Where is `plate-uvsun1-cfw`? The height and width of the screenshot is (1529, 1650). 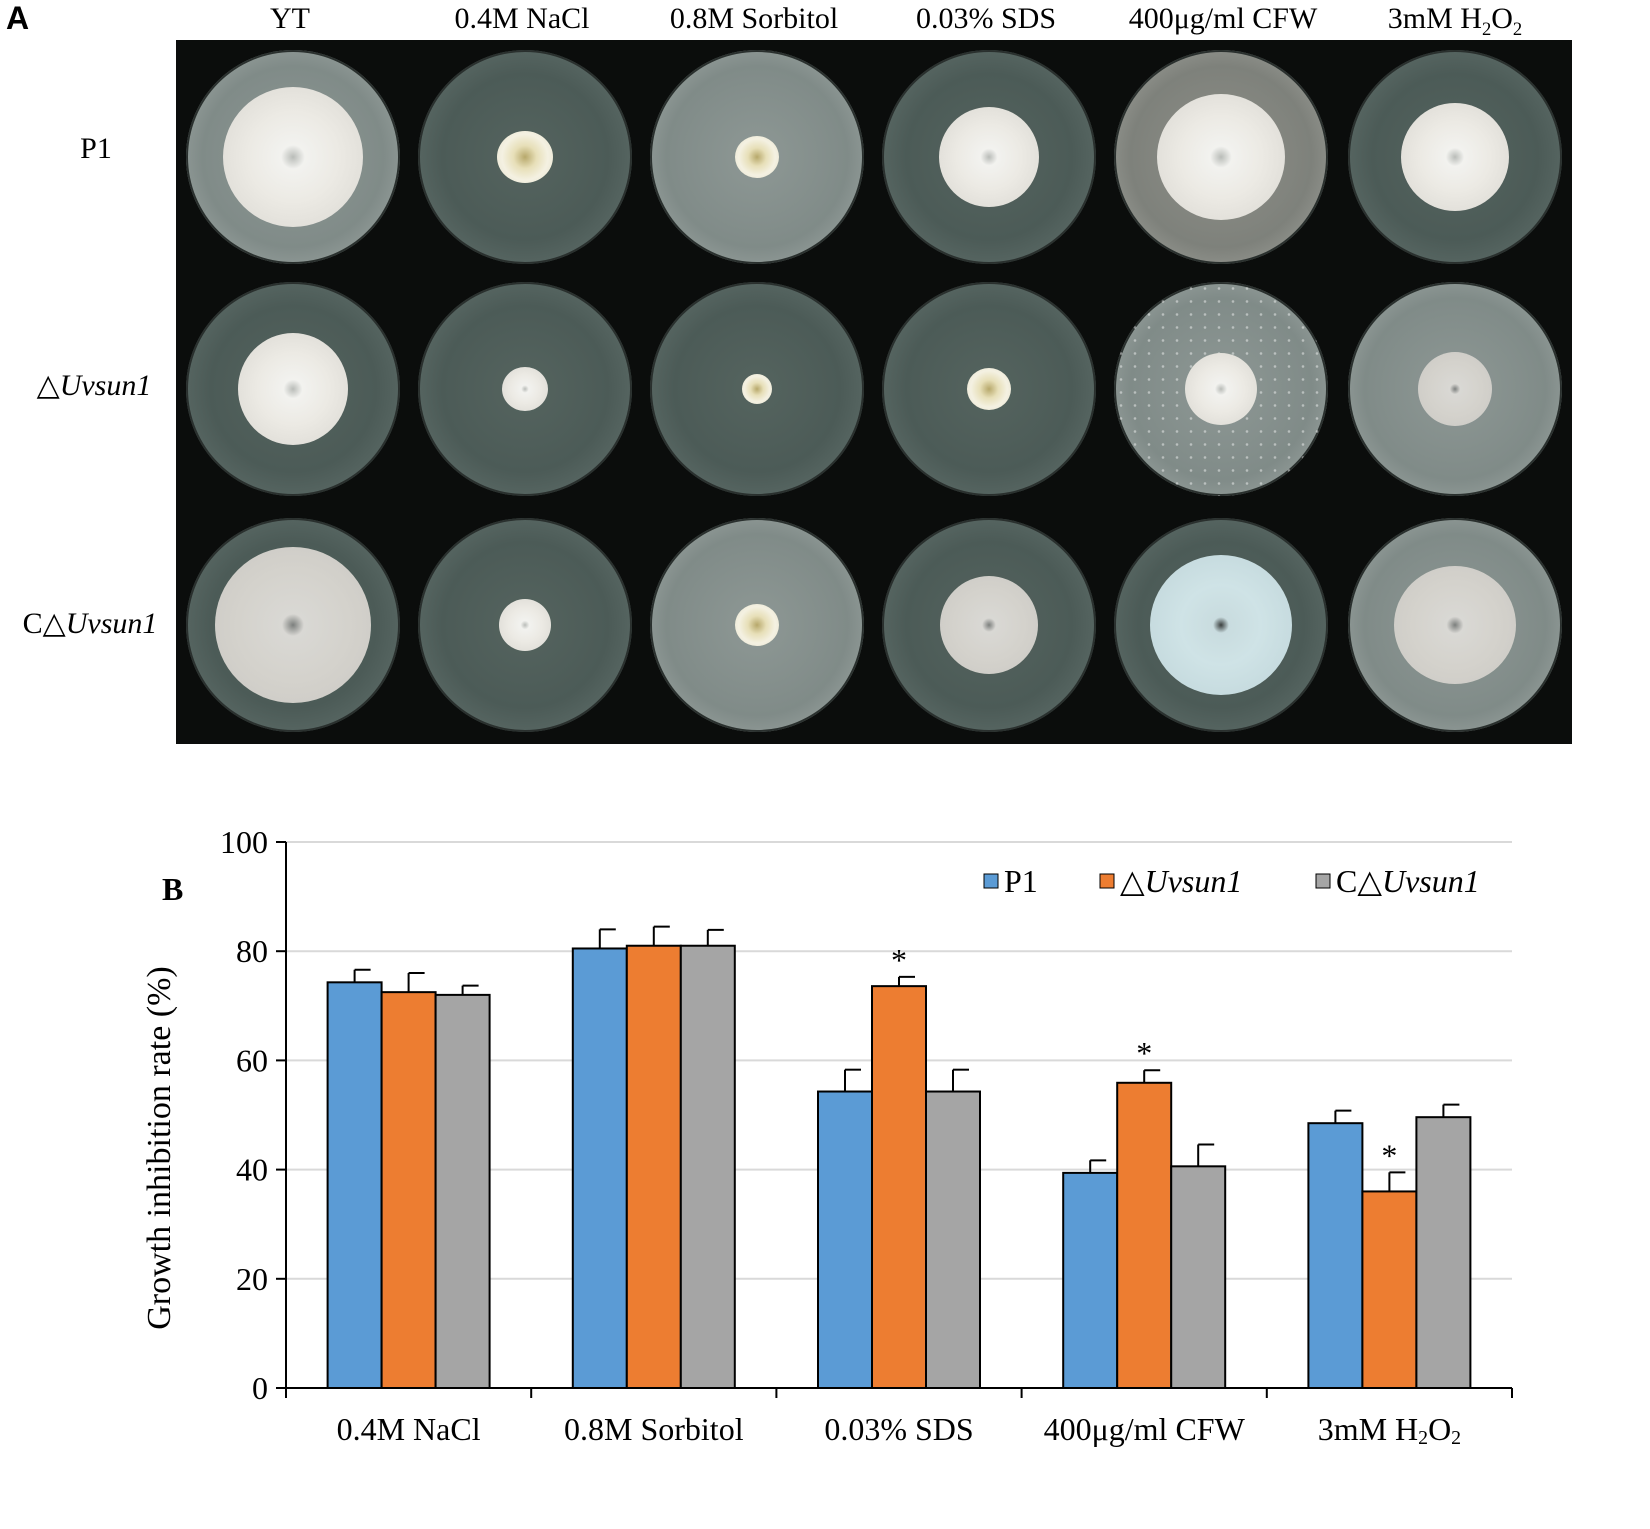 plate-uvsun1-cfw is located at coordinates (1221, 390).